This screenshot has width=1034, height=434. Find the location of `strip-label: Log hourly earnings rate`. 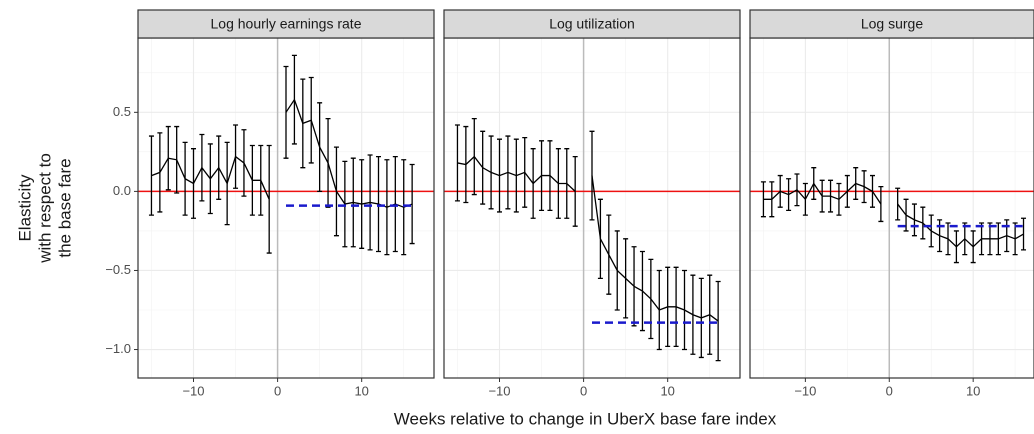

strip-label: Log hourly earnings rate is located at coordinates (286, 24).